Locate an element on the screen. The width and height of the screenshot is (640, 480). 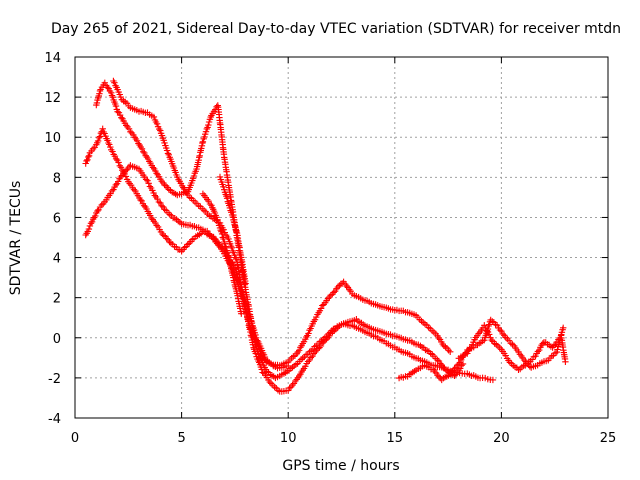
y-tick-label: 12 is located at coordinates (52, 98).